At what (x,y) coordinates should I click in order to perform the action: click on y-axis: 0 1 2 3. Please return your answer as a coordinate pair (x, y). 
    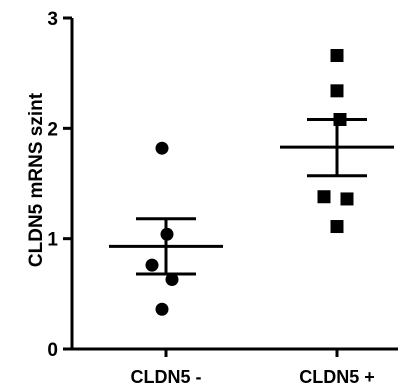
    Looking at the image, I should click on (60, 185).